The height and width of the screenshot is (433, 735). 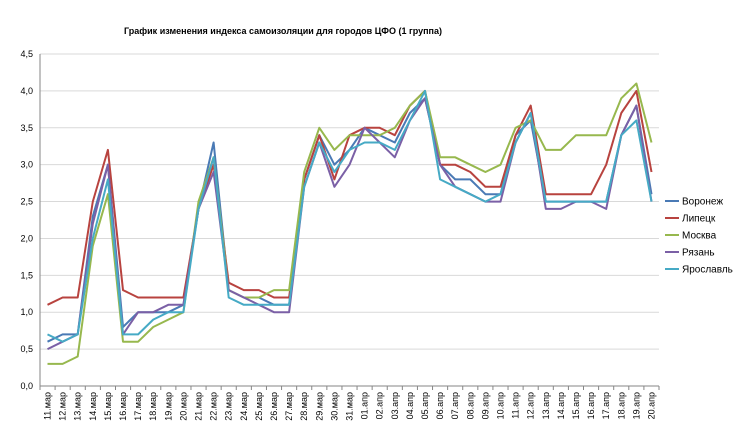 What do you see at coordinates (485, 405) in the screenshot?
I see `x-tick-label: 09.апр` at bounding box center [485, 405].